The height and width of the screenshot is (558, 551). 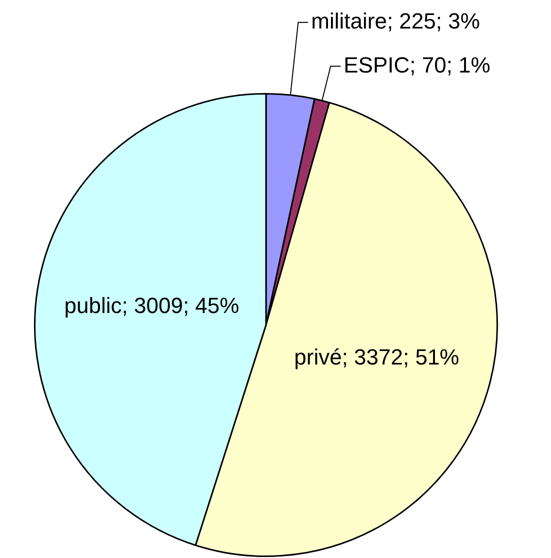 I want to click on slice-label: privé; 3372; 51%, so click(x=377, y=357).